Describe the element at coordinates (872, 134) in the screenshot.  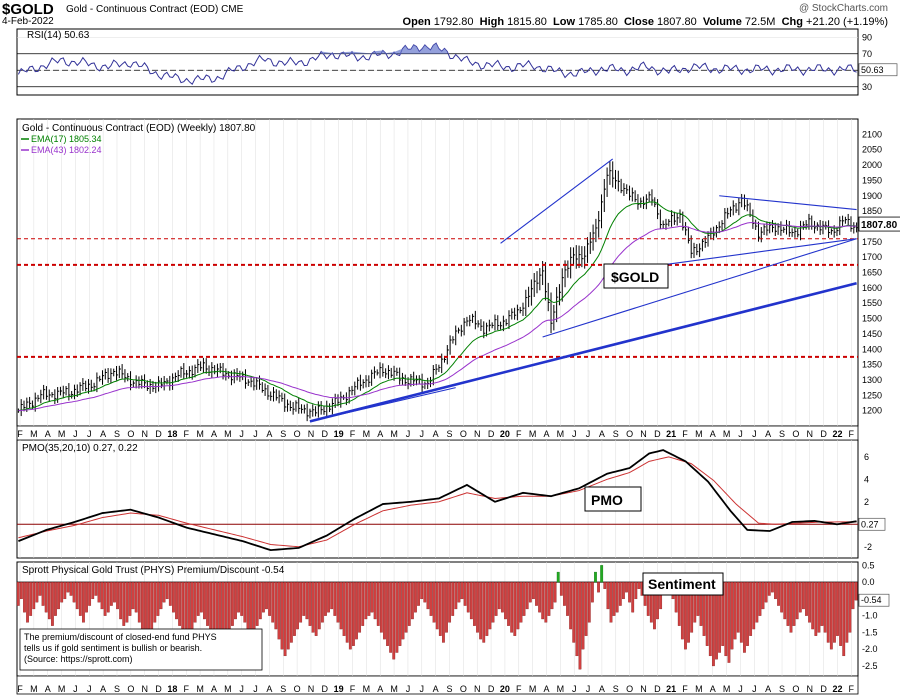
I see `price-y-tick: 2100` at that location.